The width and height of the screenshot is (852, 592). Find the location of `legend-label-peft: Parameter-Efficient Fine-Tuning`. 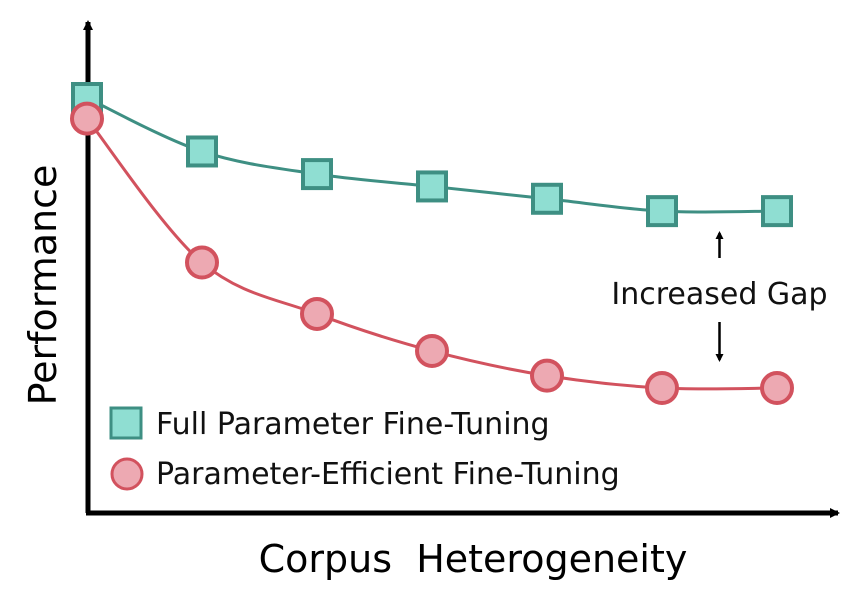

legend-label-peft: Parameter-Efficient Fine-Tuning is located at coordinates (388, 474).